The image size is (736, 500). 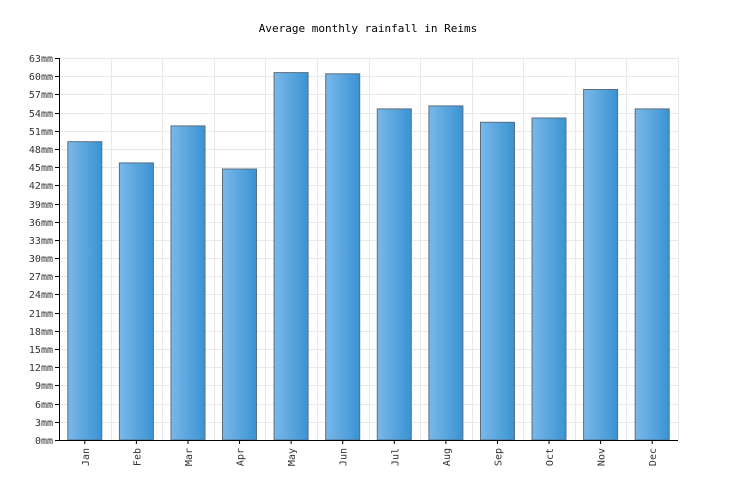 What do you see at coordinates (41, 259) in the screenshot?
I see `y-tick-label: 30mm` at bounding box center [41, 259].